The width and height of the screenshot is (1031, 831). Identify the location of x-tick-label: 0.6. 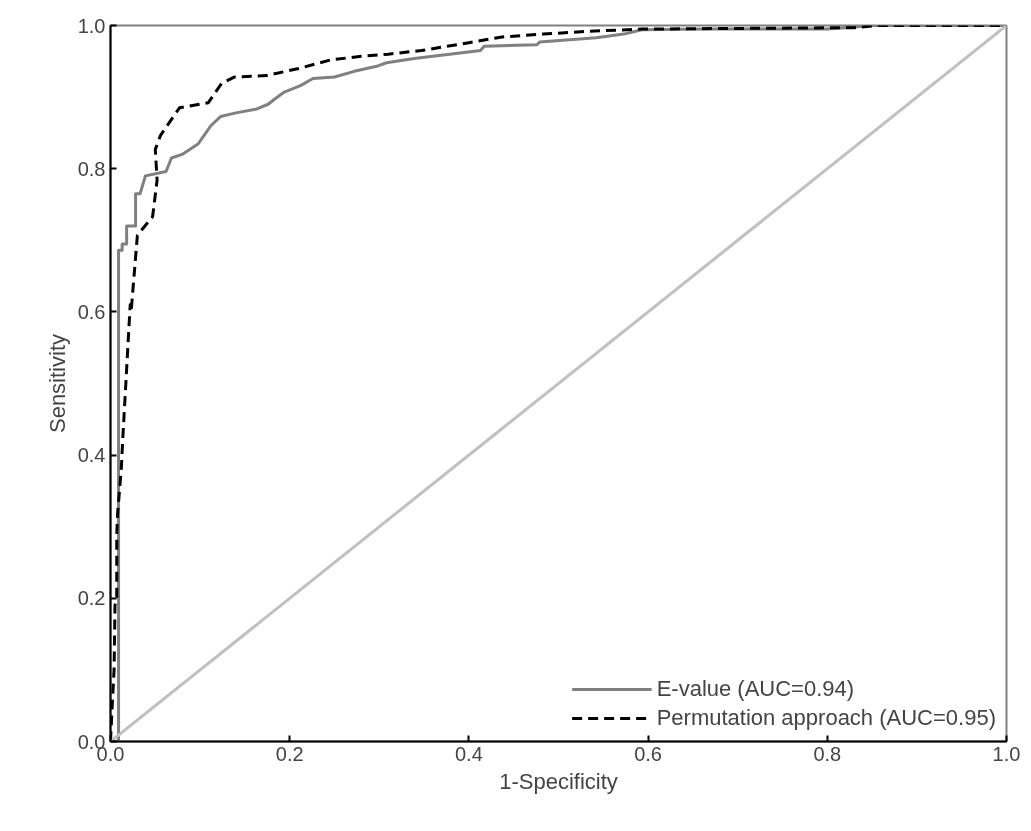
(648, 753).